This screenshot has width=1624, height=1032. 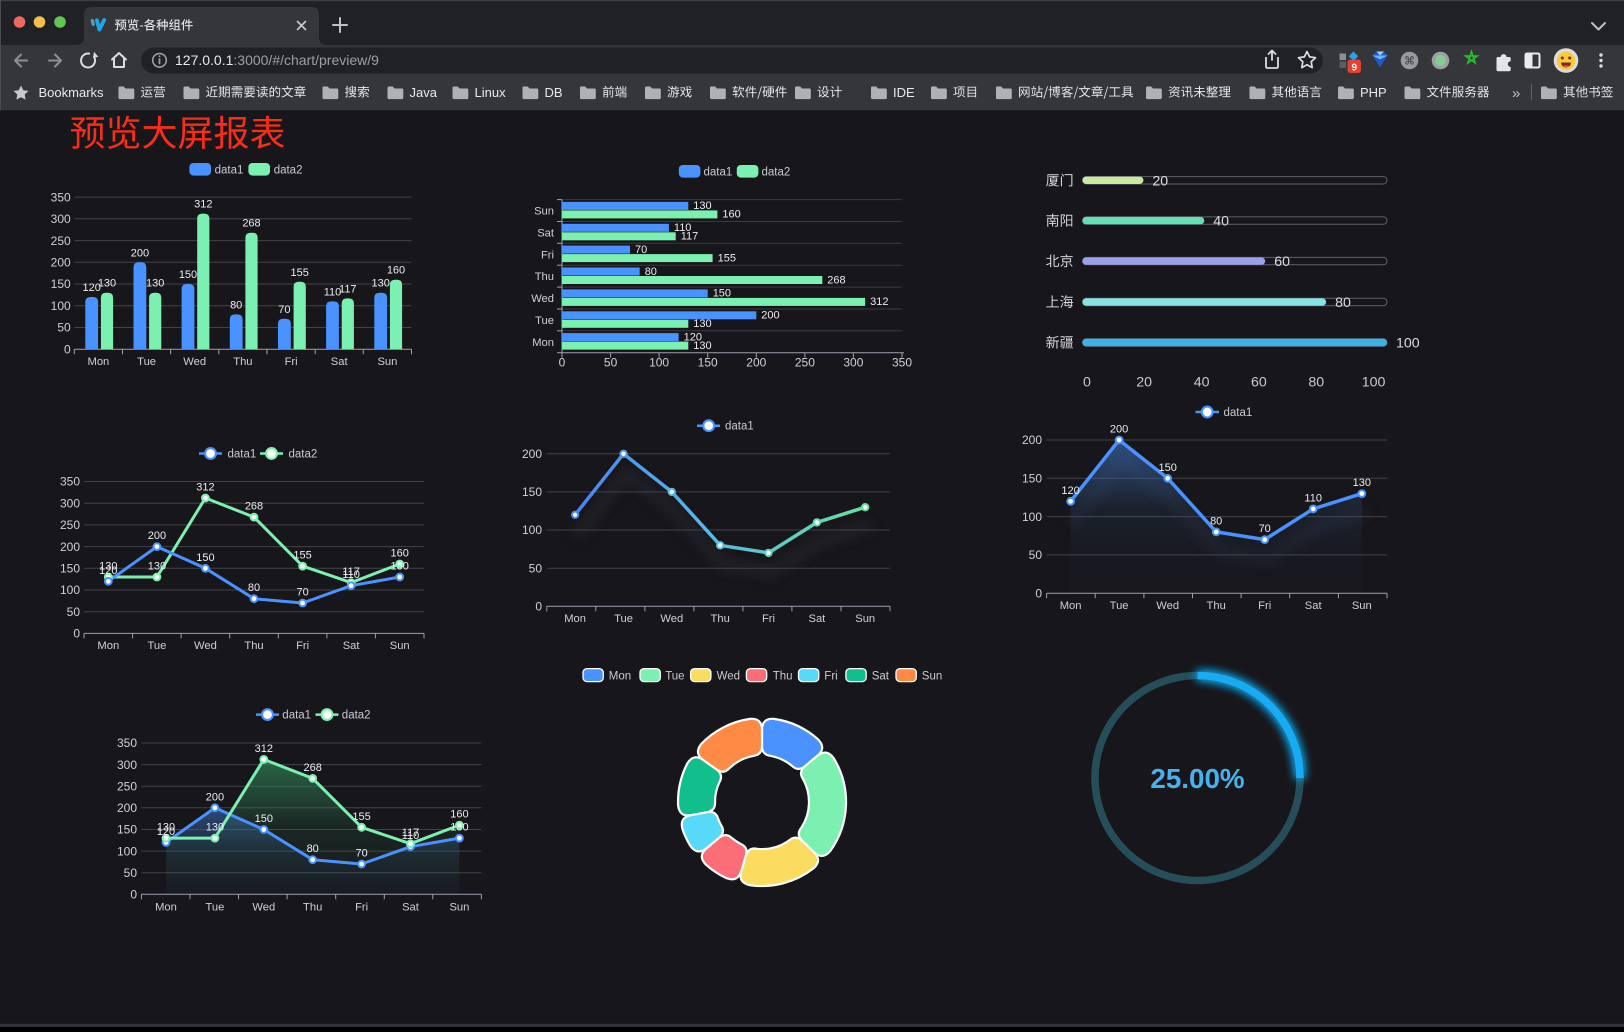 I want to click on svg-text: 60, so click(x=1259, y=383).